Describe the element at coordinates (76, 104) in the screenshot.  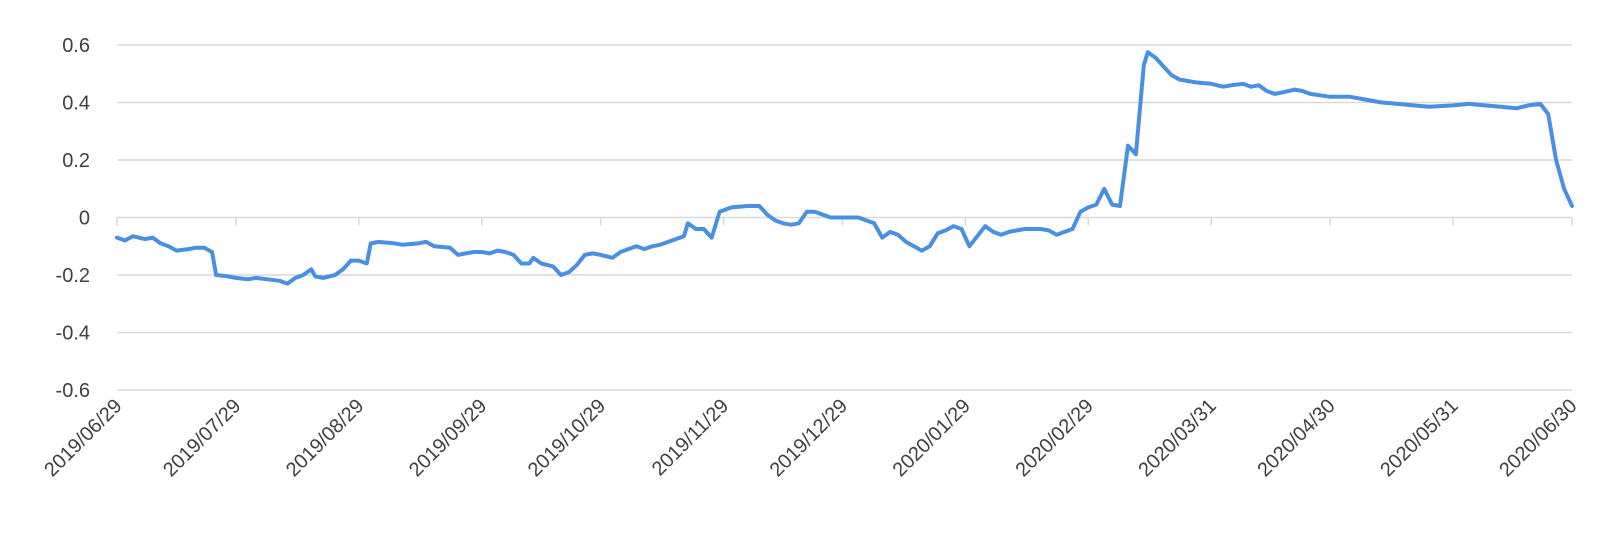
I see `y-tick-label: 0.4` at that location.